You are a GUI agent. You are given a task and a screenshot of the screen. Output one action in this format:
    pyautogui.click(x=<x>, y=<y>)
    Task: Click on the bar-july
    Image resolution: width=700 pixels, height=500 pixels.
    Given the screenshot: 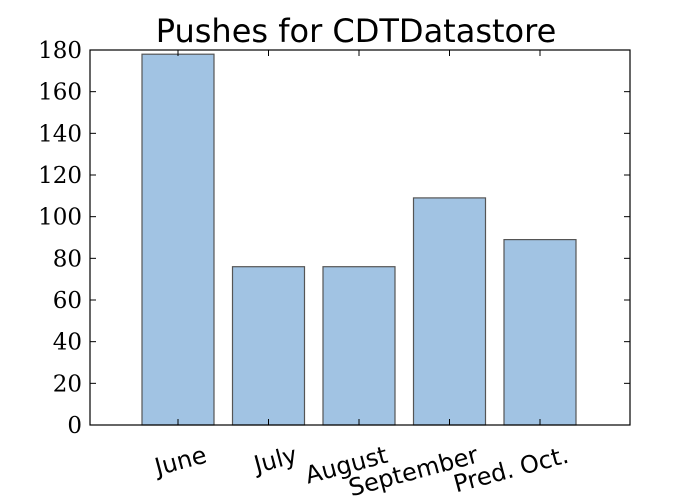 What is the action you would take?
    pyautogui.click(x=268, y=346)
    